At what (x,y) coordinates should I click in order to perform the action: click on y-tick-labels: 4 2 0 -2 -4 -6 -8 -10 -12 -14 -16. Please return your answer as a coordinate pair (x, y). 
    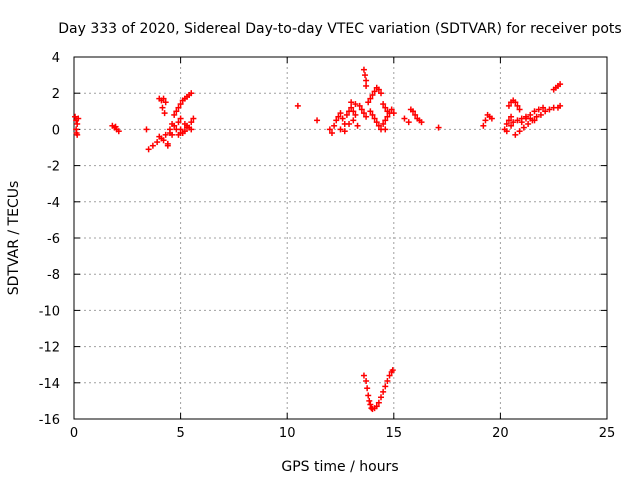
    Looking at the image, I should click on (49, 239).